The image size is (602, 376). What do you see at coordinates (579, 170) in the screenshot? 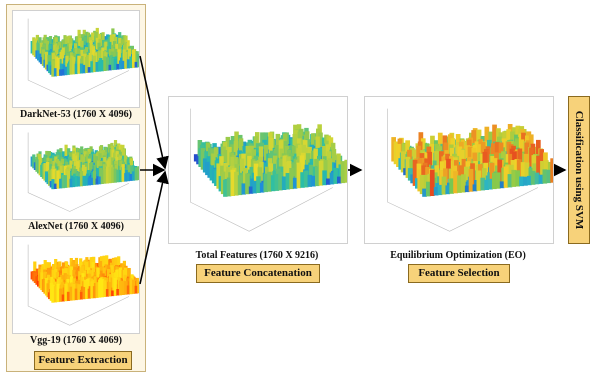
I see `classification-svm-tag: Classification using SVM` at bounding box center [579, 170].